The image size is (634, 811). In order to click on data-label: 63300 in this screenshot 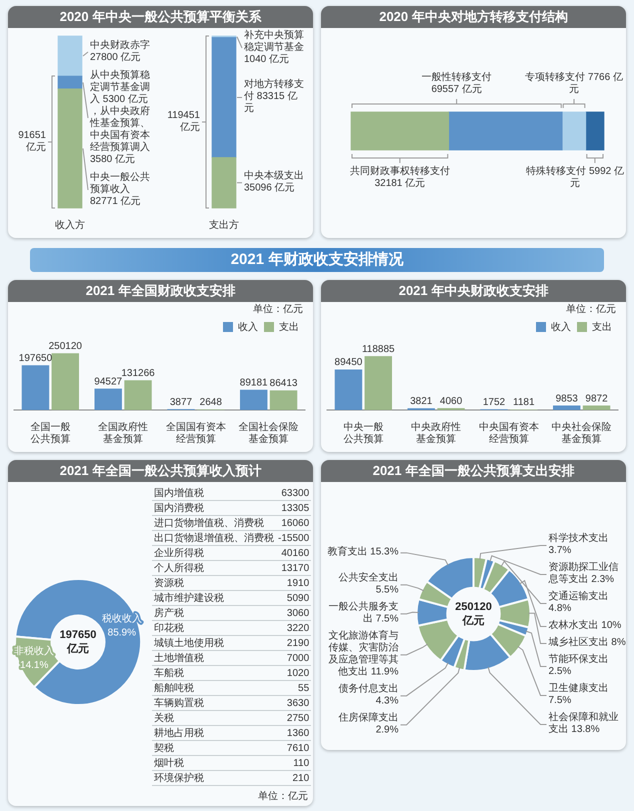, I will do `click(294, 493)`.